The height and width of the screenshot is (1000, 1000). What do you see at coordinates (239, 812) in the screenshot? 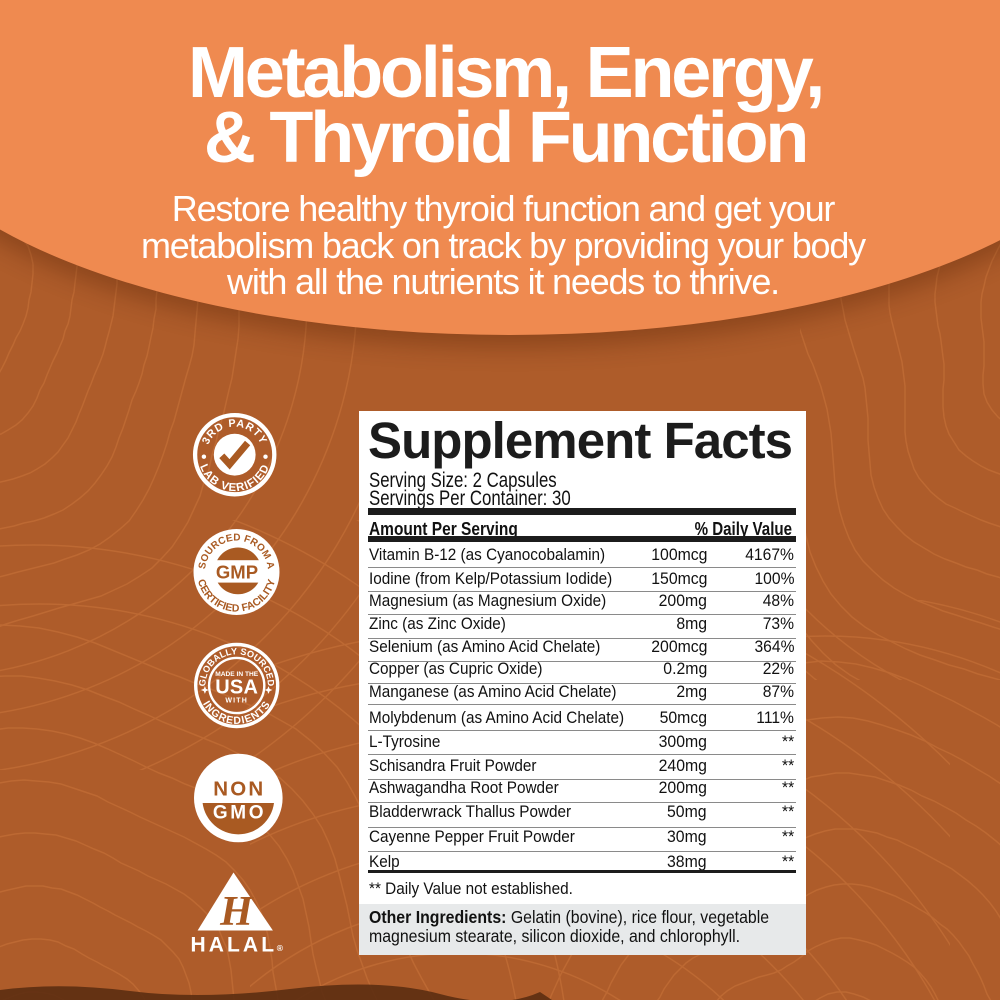
I see `svg-text: GMO` at bounding box center [239, 812].